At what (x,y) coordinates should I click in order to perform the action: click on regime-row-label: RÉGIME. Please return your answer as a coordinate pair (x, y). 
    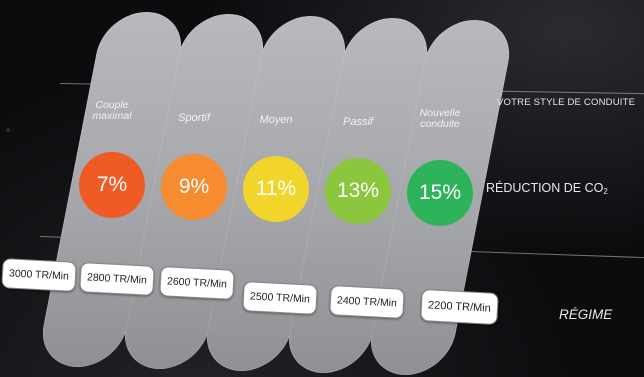
    Looking at the image, I should click on (586, 314).